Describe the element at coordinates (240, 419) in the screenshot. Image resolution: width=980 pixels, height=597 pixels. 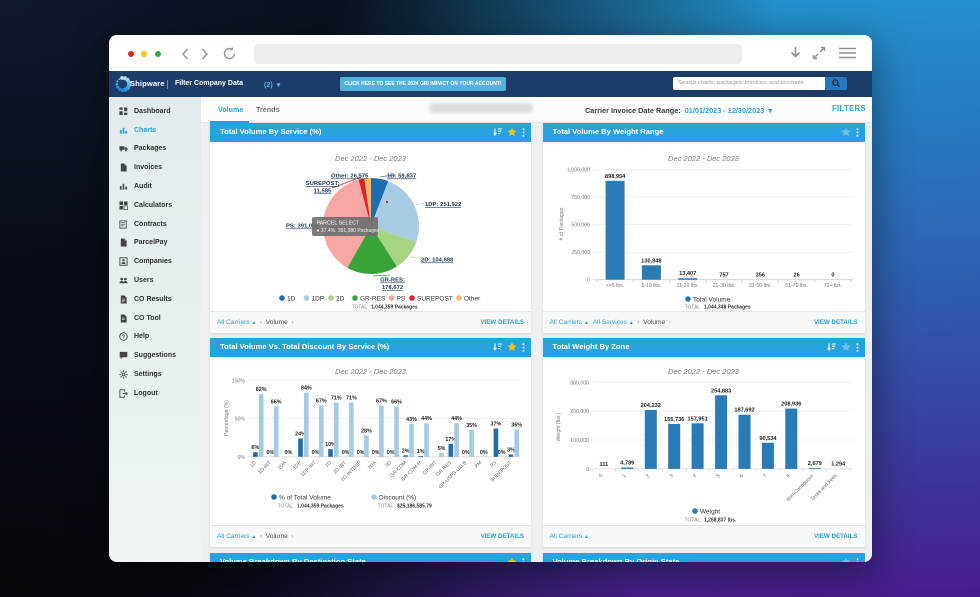
I see `svg-text: 50%` at that location.